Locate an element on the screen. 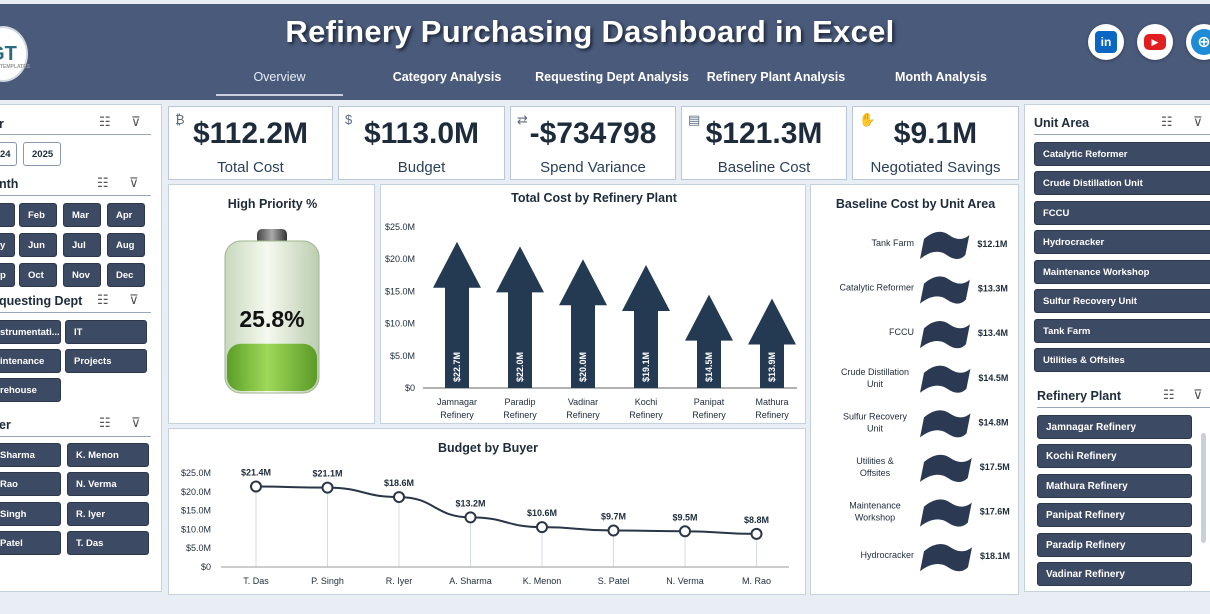 This screenshot has height=614, width=1210. tab-overview: Overview is located at coordinates (279, 81).